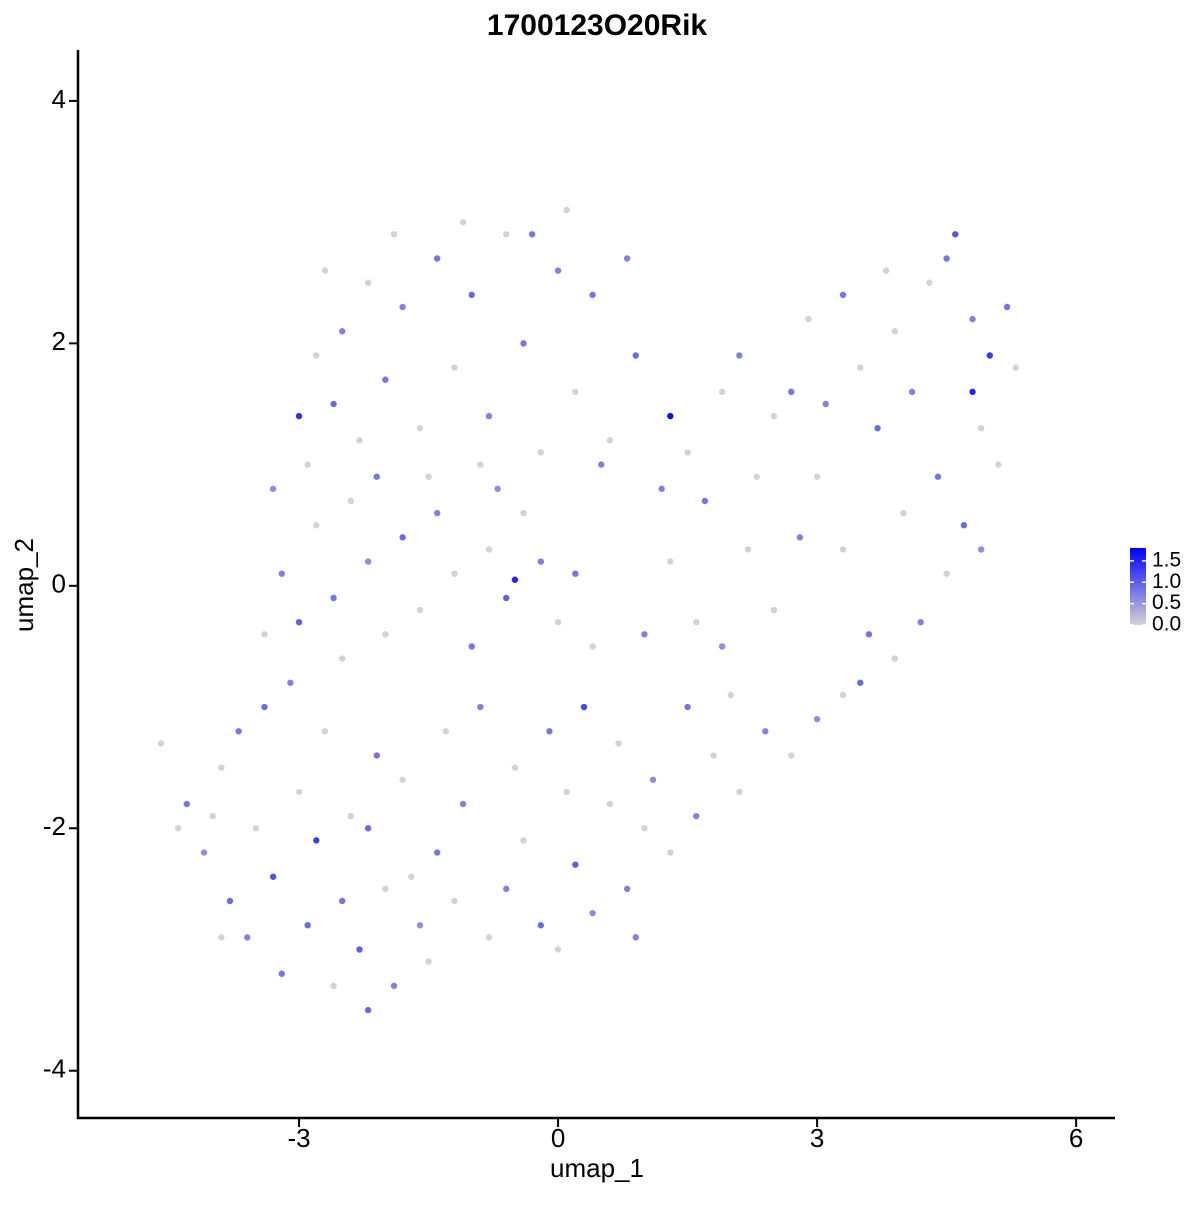  I want to click on colorbar, so click(1138, 586).